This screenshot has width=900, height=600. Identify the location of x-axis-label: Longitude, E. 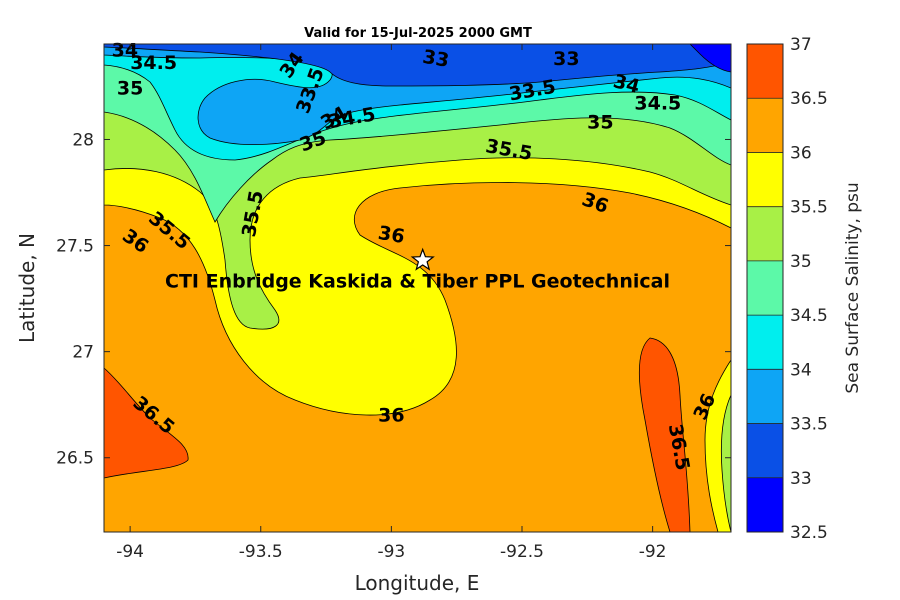
(417, 583).